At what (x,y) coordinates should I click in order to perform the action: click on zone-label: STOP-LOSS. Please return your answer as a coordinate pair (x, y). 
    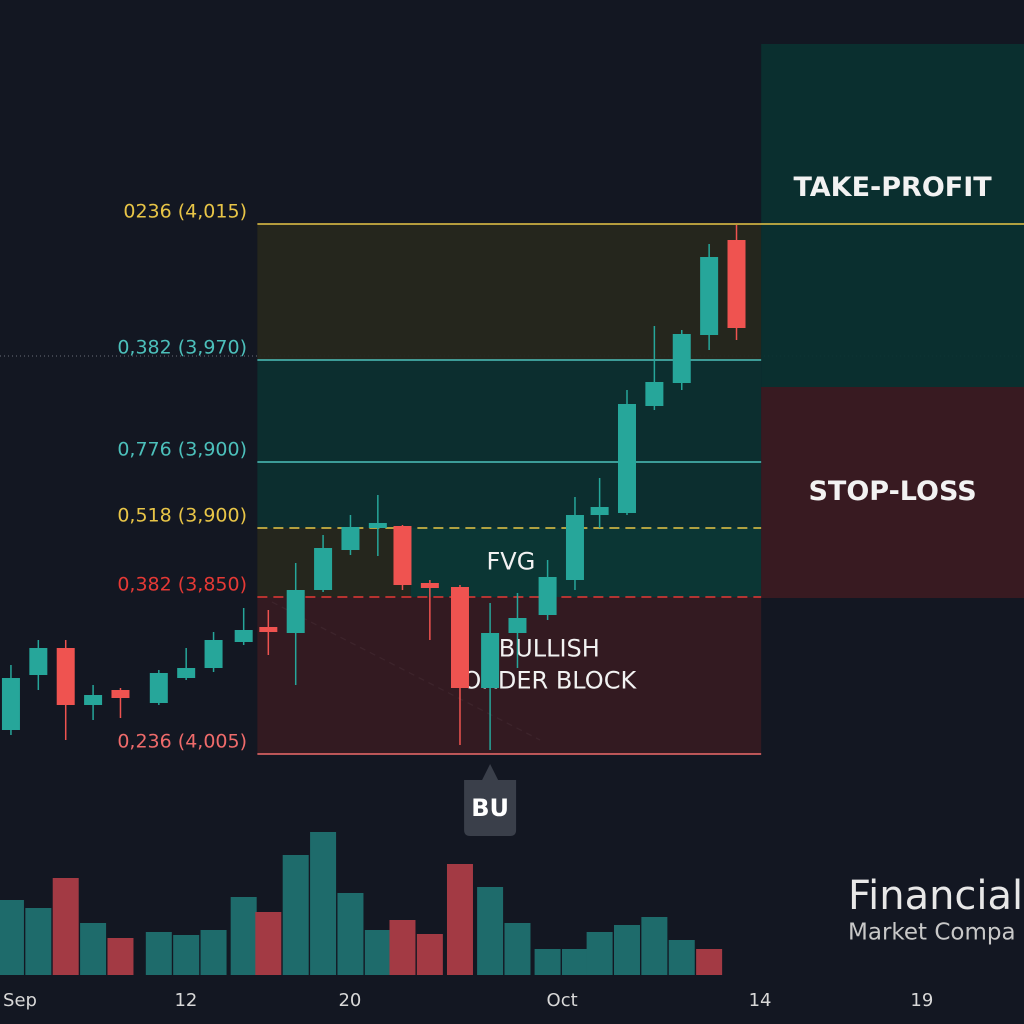
    Looking at the image, I should click on (892, 491).